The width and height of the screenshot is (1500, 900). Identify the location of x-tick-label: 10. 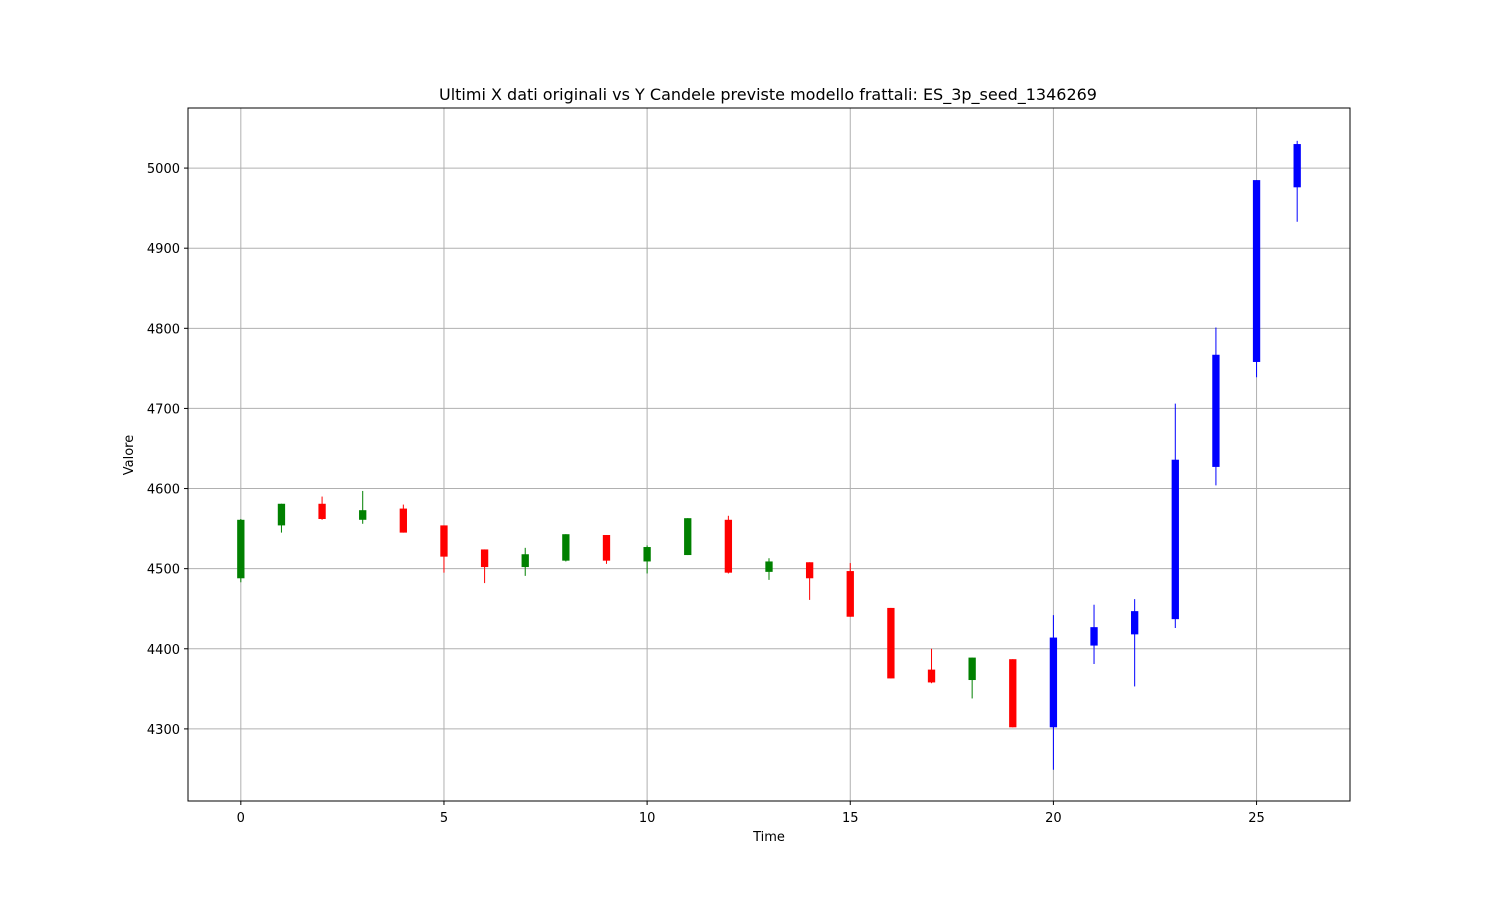
(647, 818).